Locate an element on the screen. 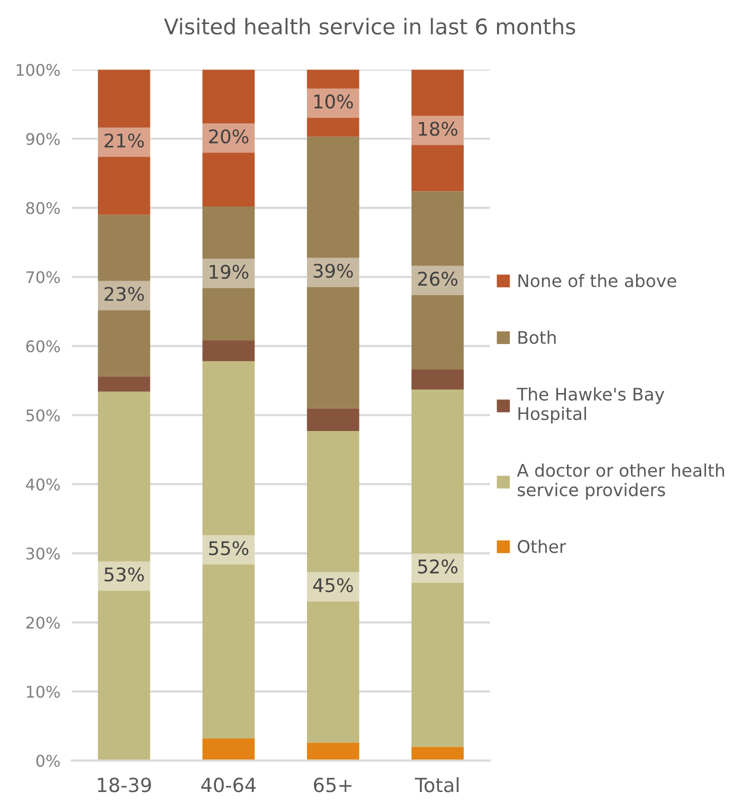 Image resolution: width=740 pixels, height=810 pixels. y-tick-label: 60% is located at coordinates (43, 346).